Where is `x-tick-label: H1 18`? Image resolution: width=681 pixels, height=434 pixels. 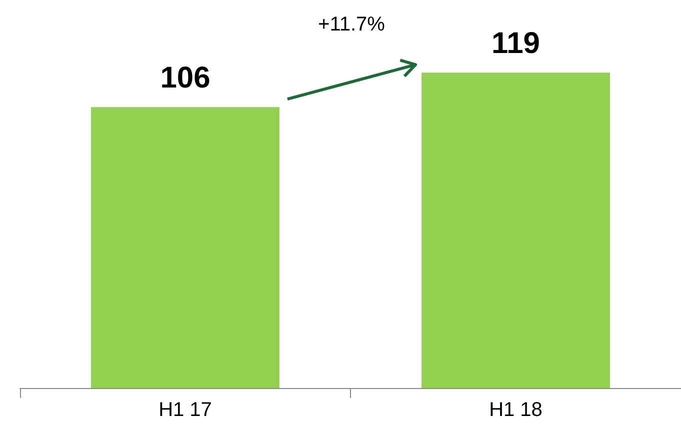
x-tick-label: H1 18 is located at coordinates (515, 410).